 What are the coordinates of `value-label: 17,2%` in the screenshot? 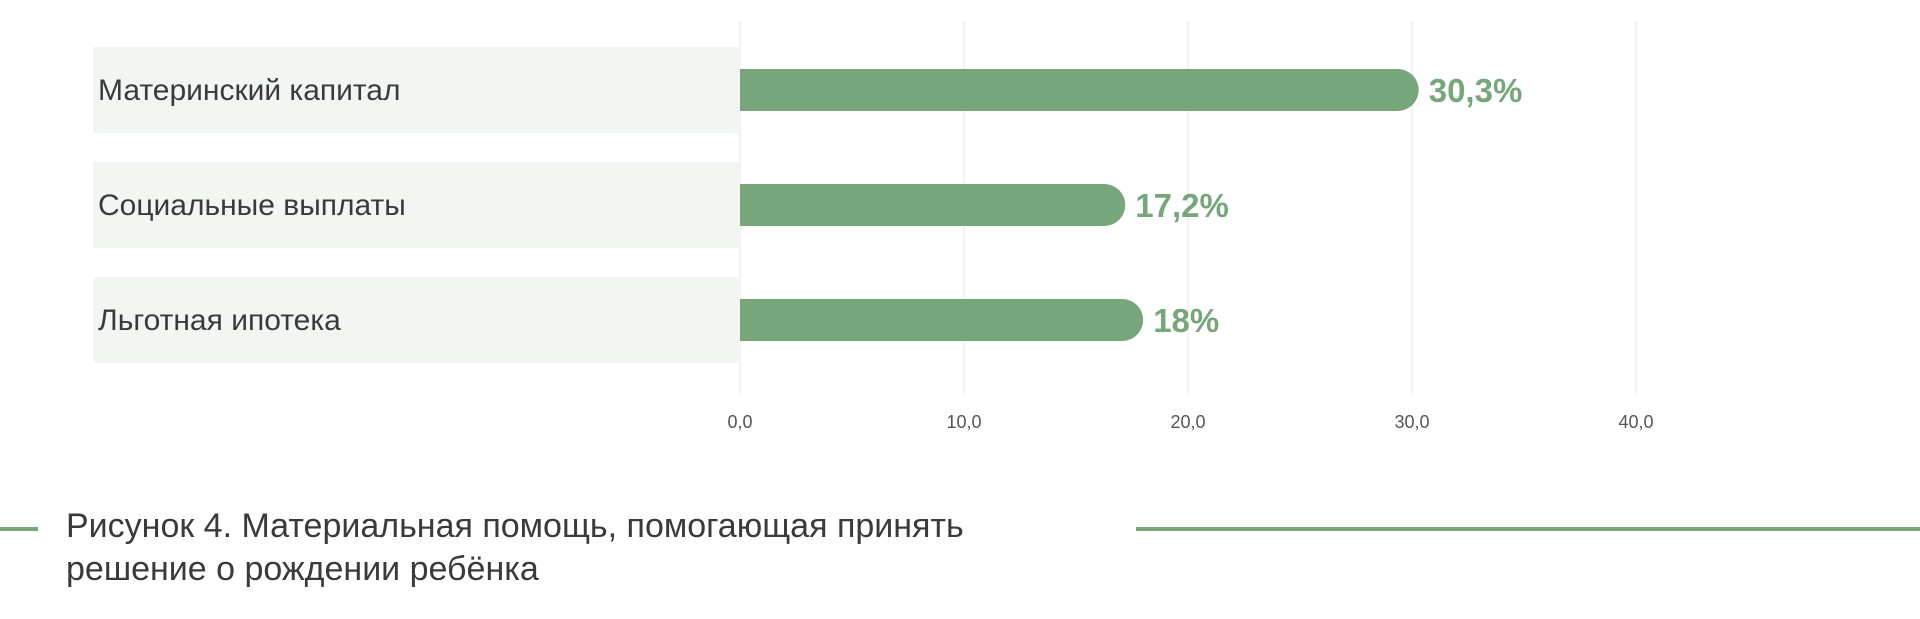 It's located at (1182, 205).